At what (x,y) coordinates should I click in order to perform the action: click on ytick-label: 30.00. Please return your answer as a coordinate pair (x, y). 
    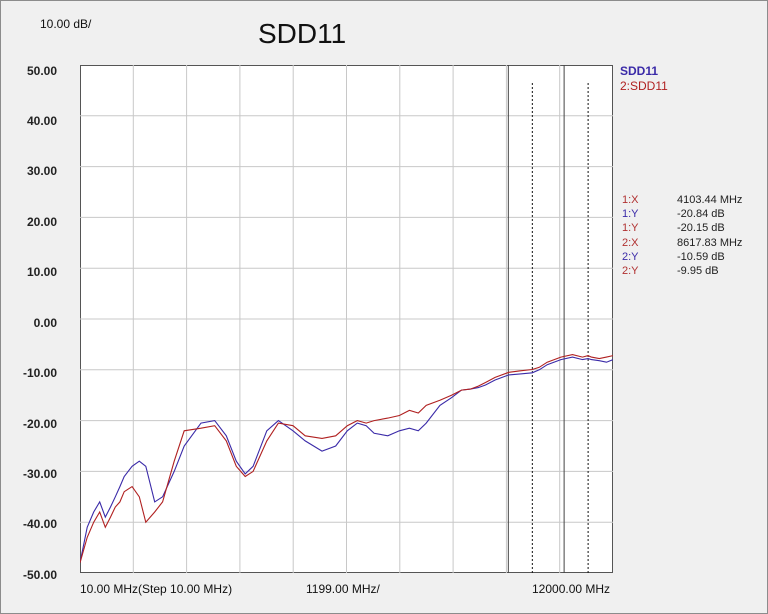
    Looking at the image, I should click on (41, 171).